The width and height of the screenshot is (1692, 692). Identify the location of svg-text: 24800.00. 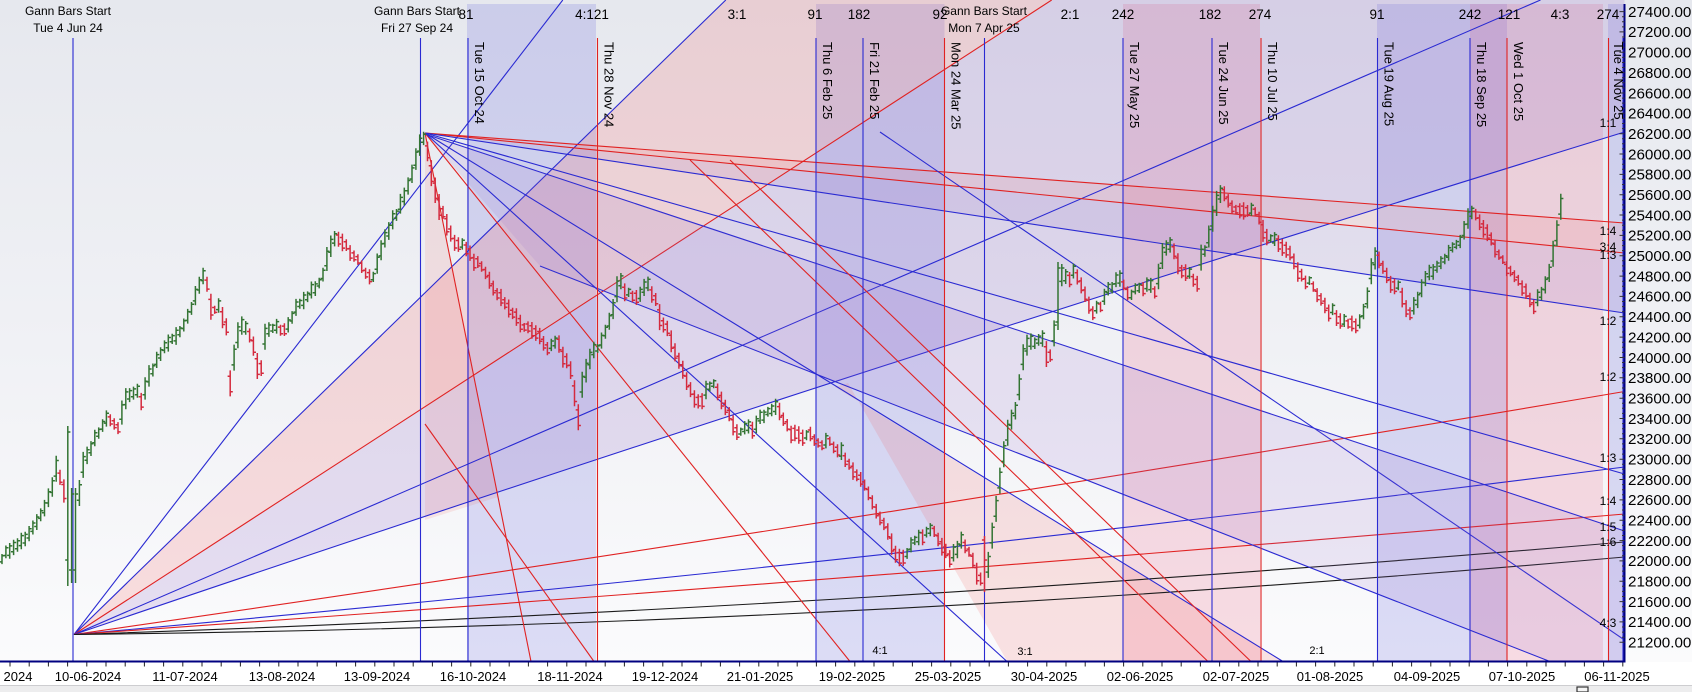
(1659, 276).